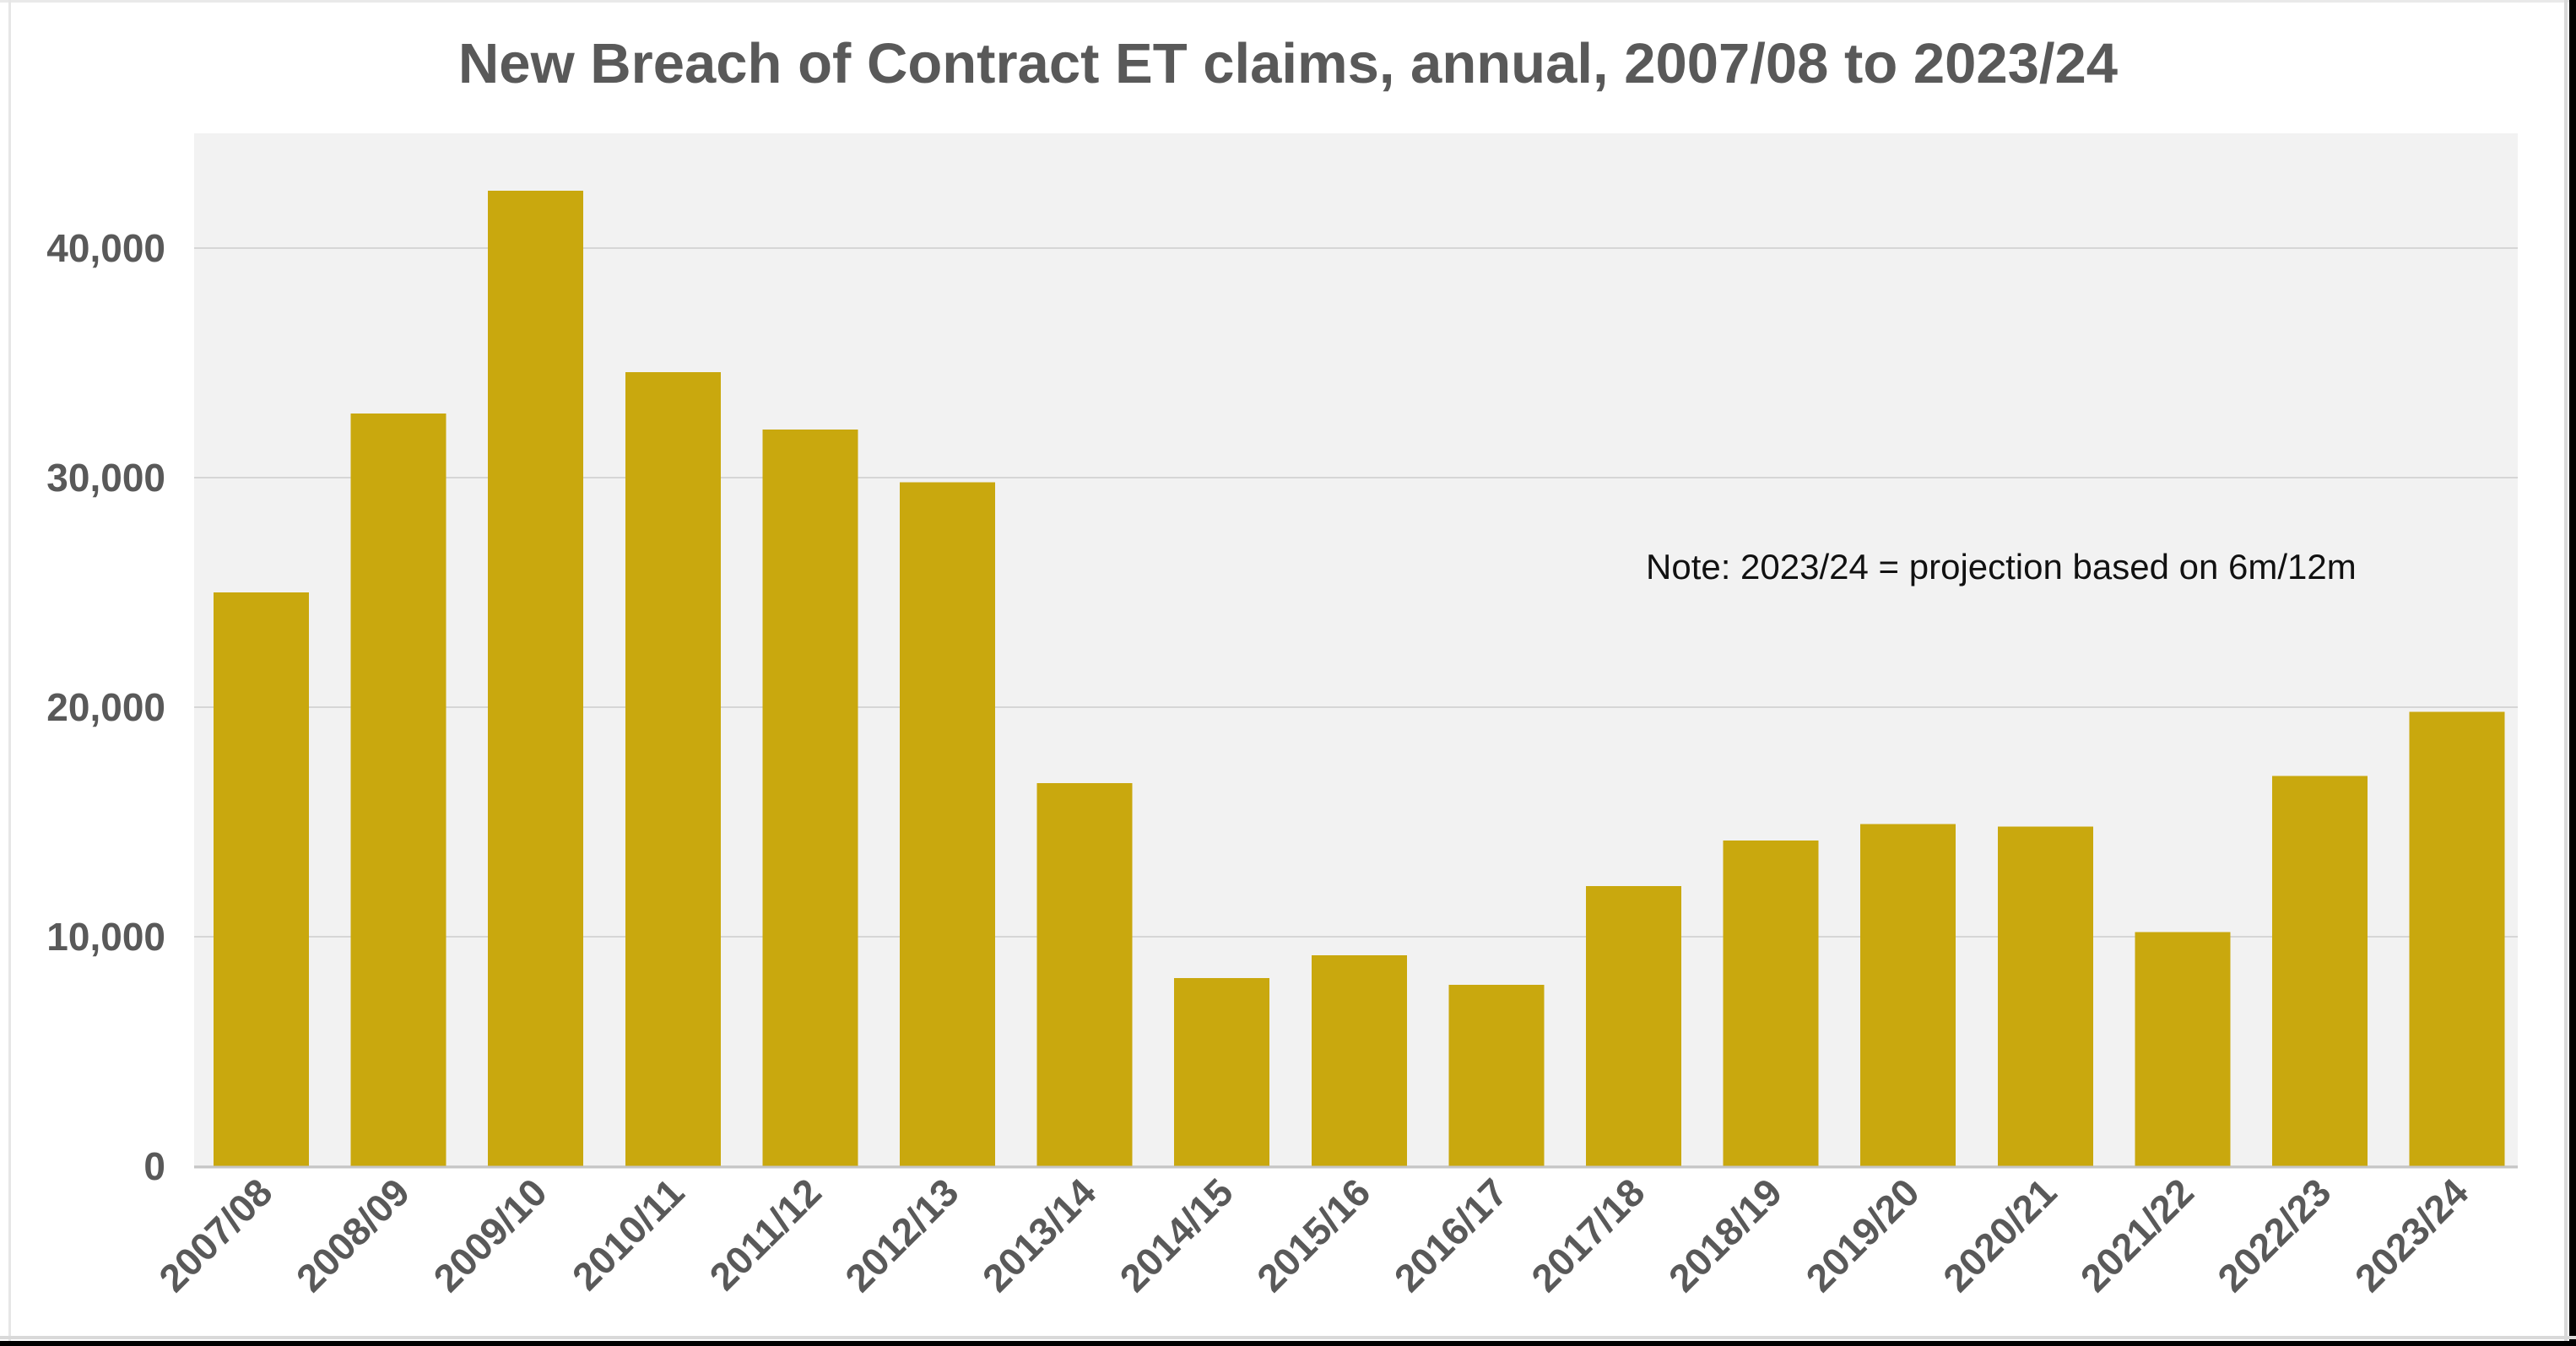 This screenshot has width=2576, height=1346. I want to click on x-category-label: 2016/17, so click(1451, 1235).